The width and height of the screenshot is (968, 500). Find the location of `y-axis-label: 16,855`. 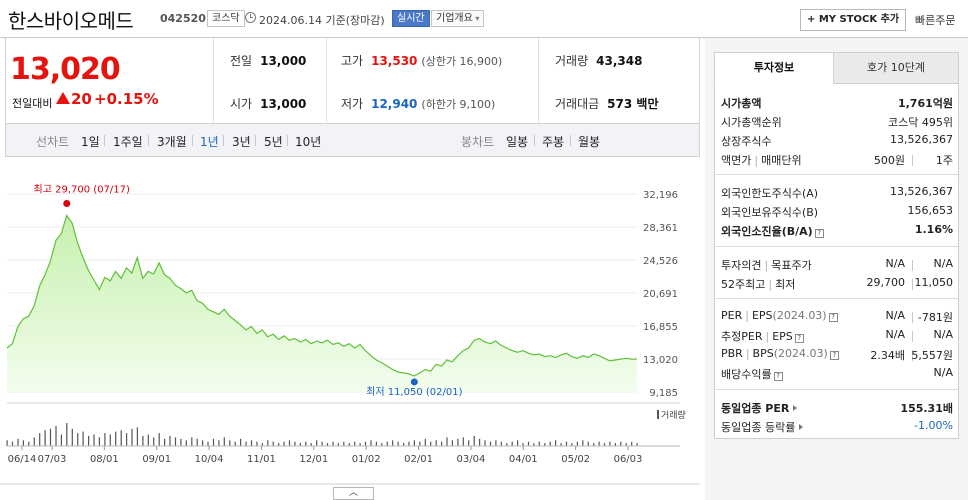

y-axis-label: 16,855 is located at coordinates (660, 327).